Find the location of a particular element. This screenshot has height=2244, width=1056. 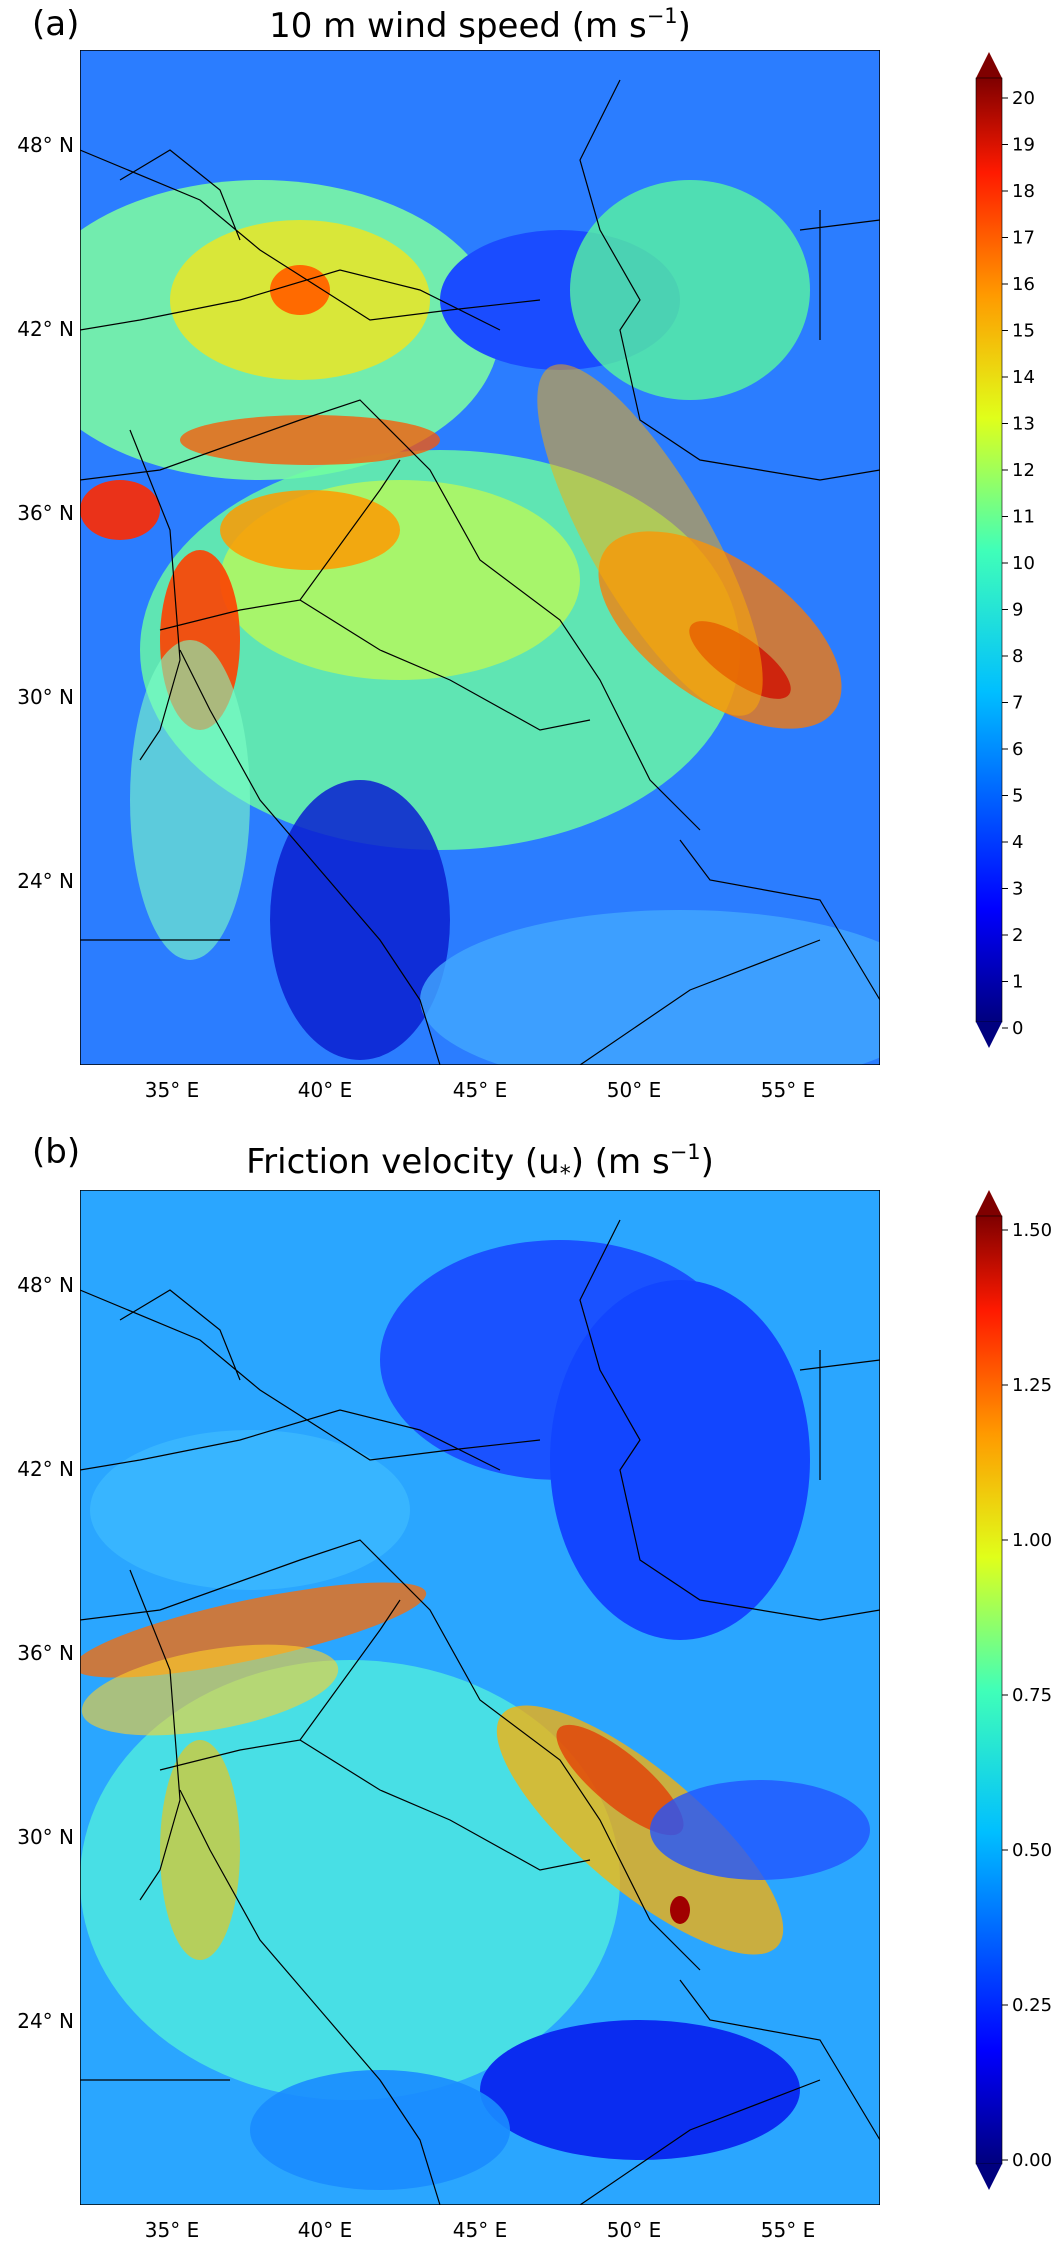

panel-a-title-end: ) is located at coordinates (684, 26).